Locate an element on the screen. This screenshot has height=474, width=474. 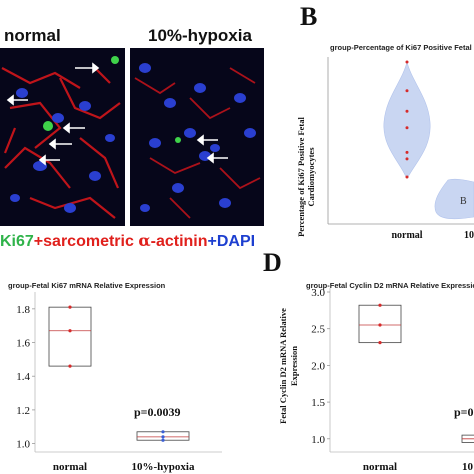
panel-b-xlabel-normal: normal is located at coordinates (406, 235).